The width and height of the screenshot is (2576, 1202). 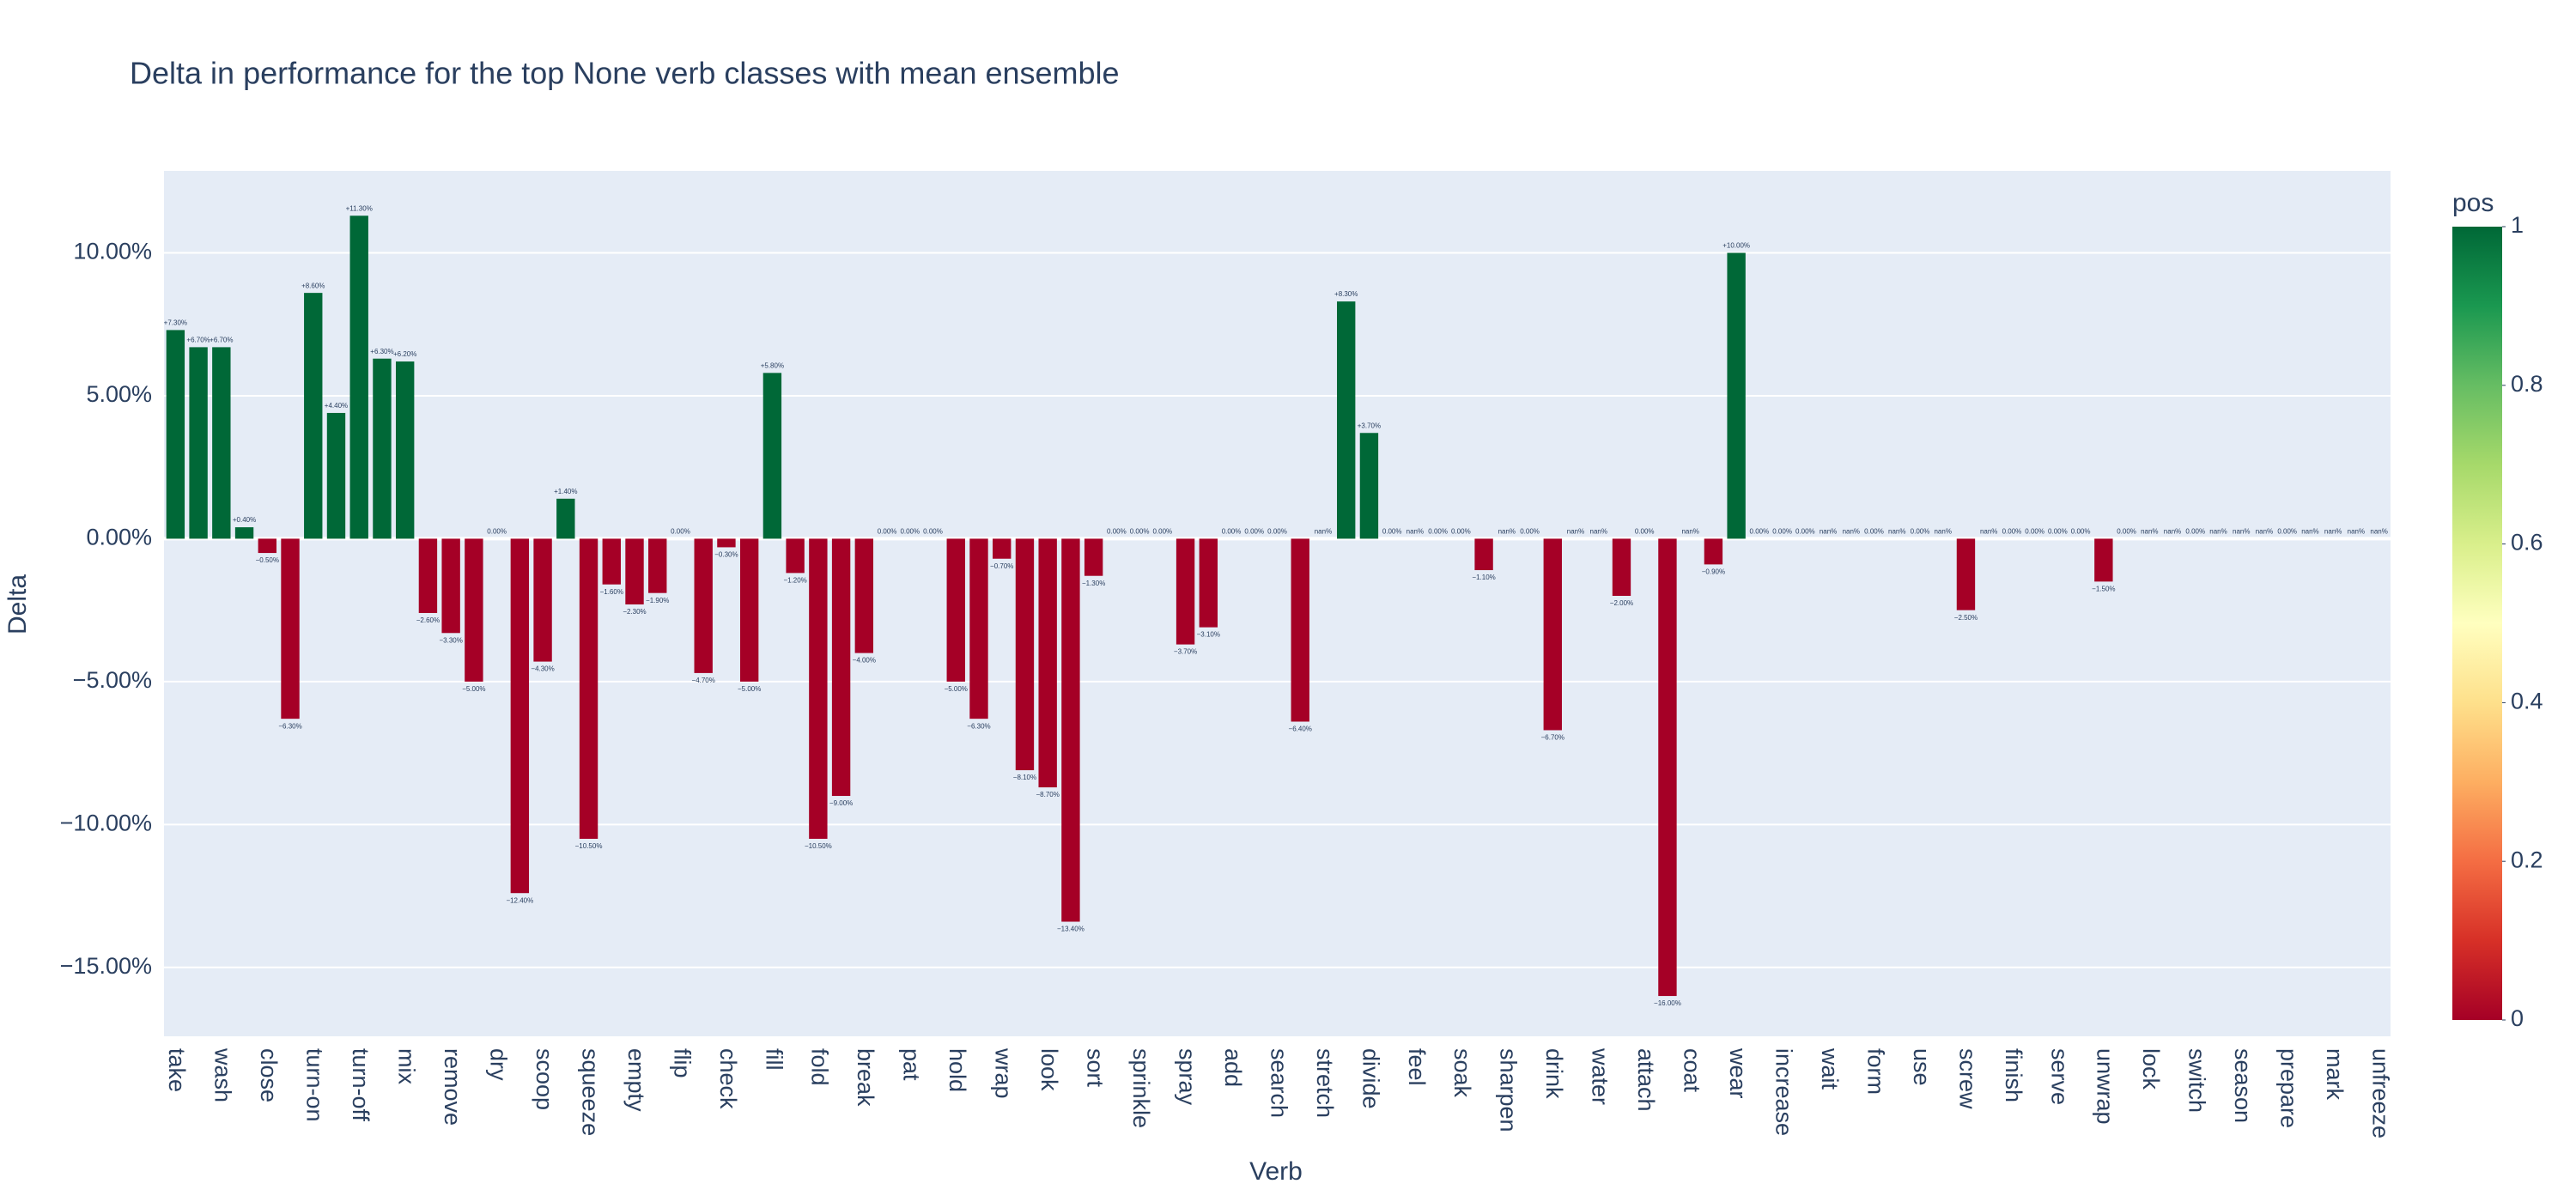 What do you see at coordinates (979, 726) in the screenshot?
I see `value-label: −6.30%` at bounding box center [979, 726].